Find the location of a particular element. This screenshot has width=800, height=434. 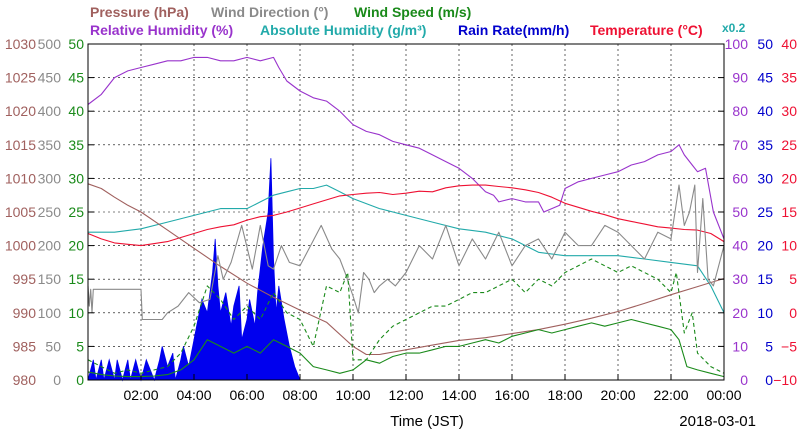

tick-label-temperature: 25 is located at coordinates (789, 145).